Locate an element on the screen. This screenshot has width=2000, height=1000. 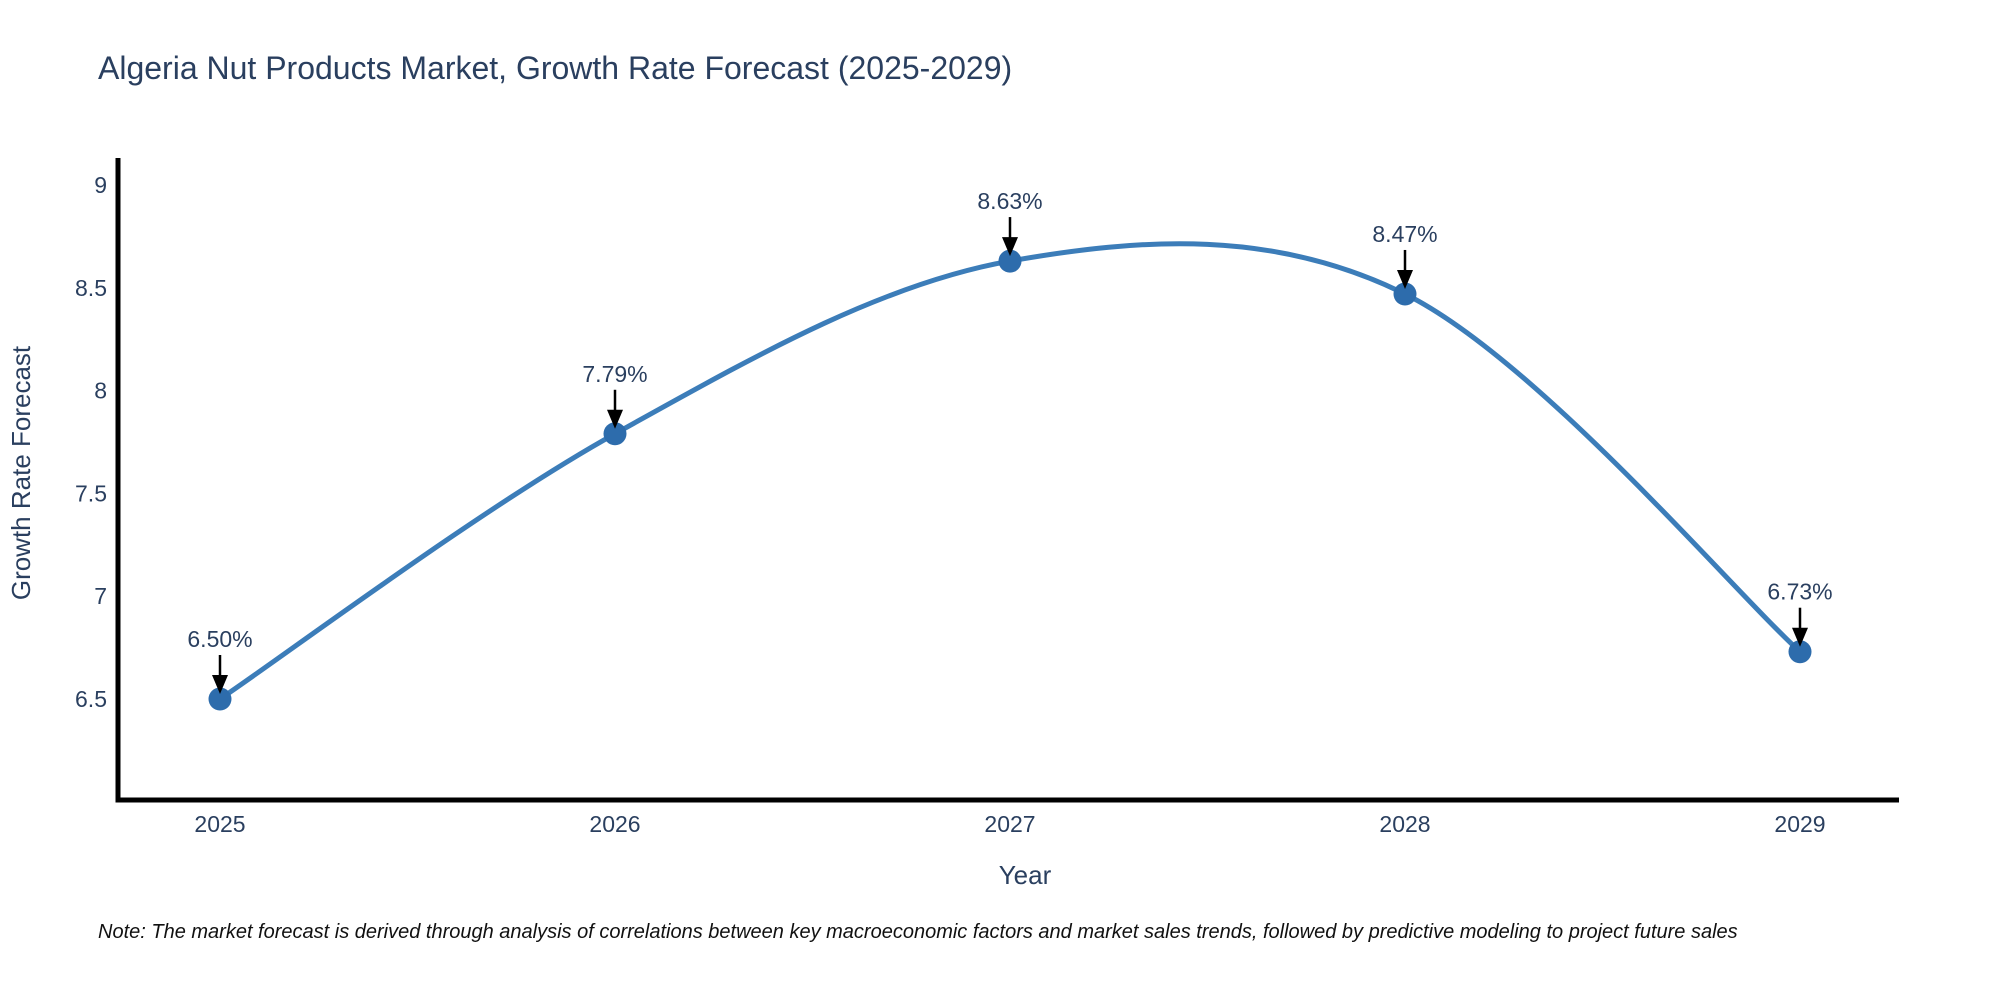
point-annotation-label: 8.63% is located at coordinates (1009, 201).